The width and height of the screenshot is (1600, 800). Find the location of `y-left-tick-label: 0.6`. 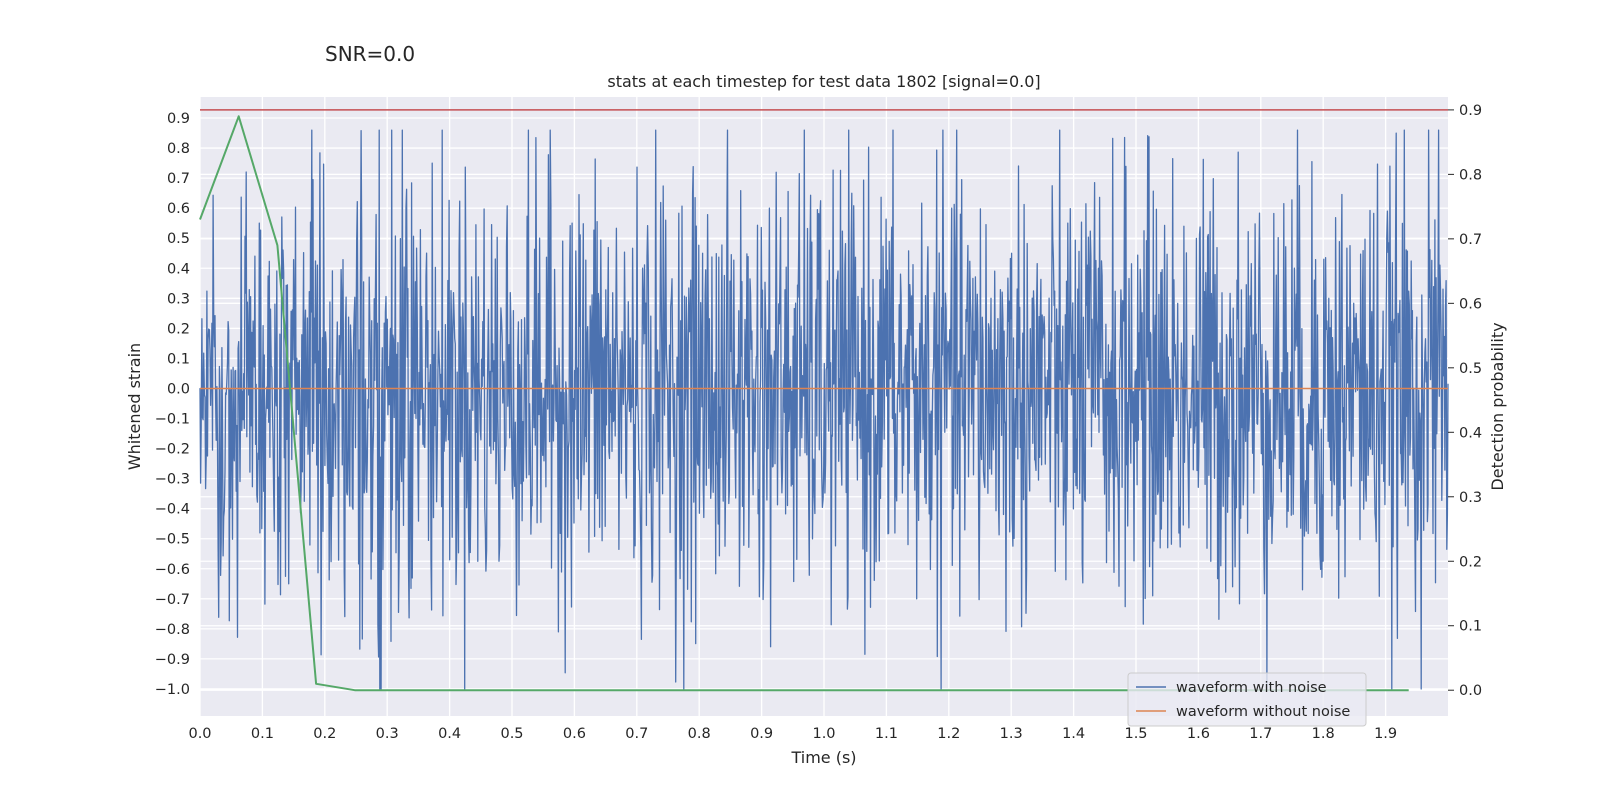

y-left-tick-label: 0.6 is located at coordinates (178, 209).